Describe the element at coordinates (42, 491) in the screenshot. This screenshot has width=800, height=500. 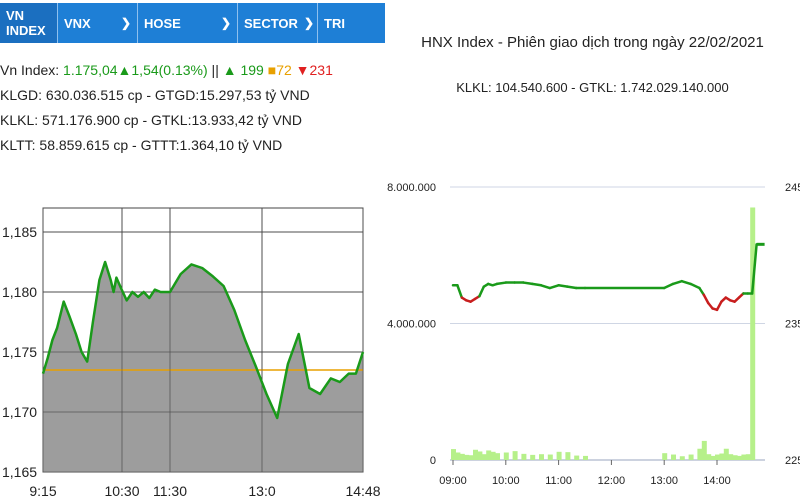
I see `x-tick-label: 9:15` at that location.